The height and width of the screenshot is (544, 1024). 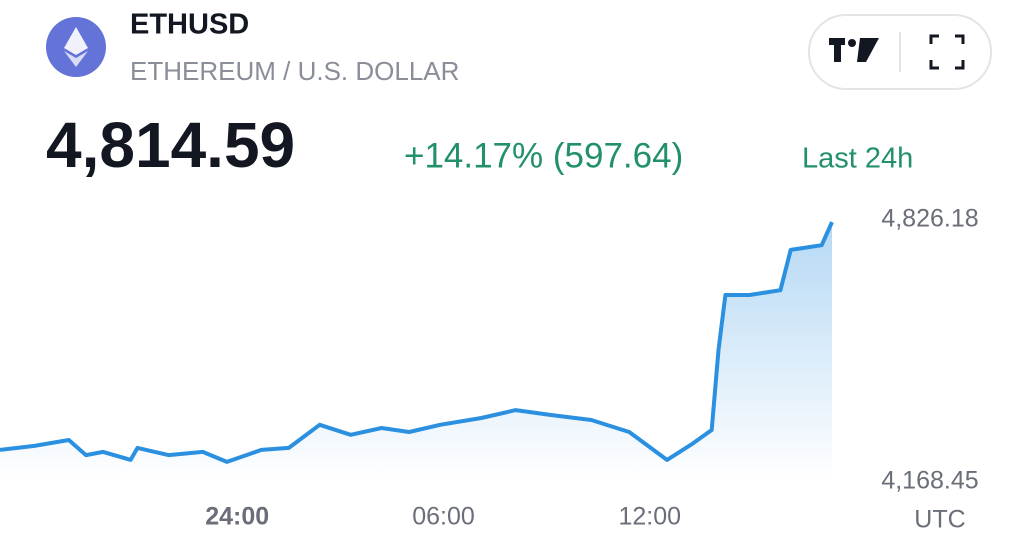 I want to click on period: Last 24h, so click(x=857, y=159).